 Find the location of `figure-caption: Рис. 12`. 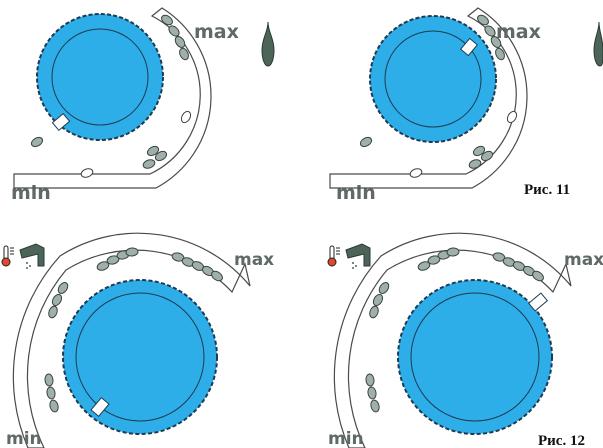

figure-caption: Рис. 12 is located at coordinates (561, 440).